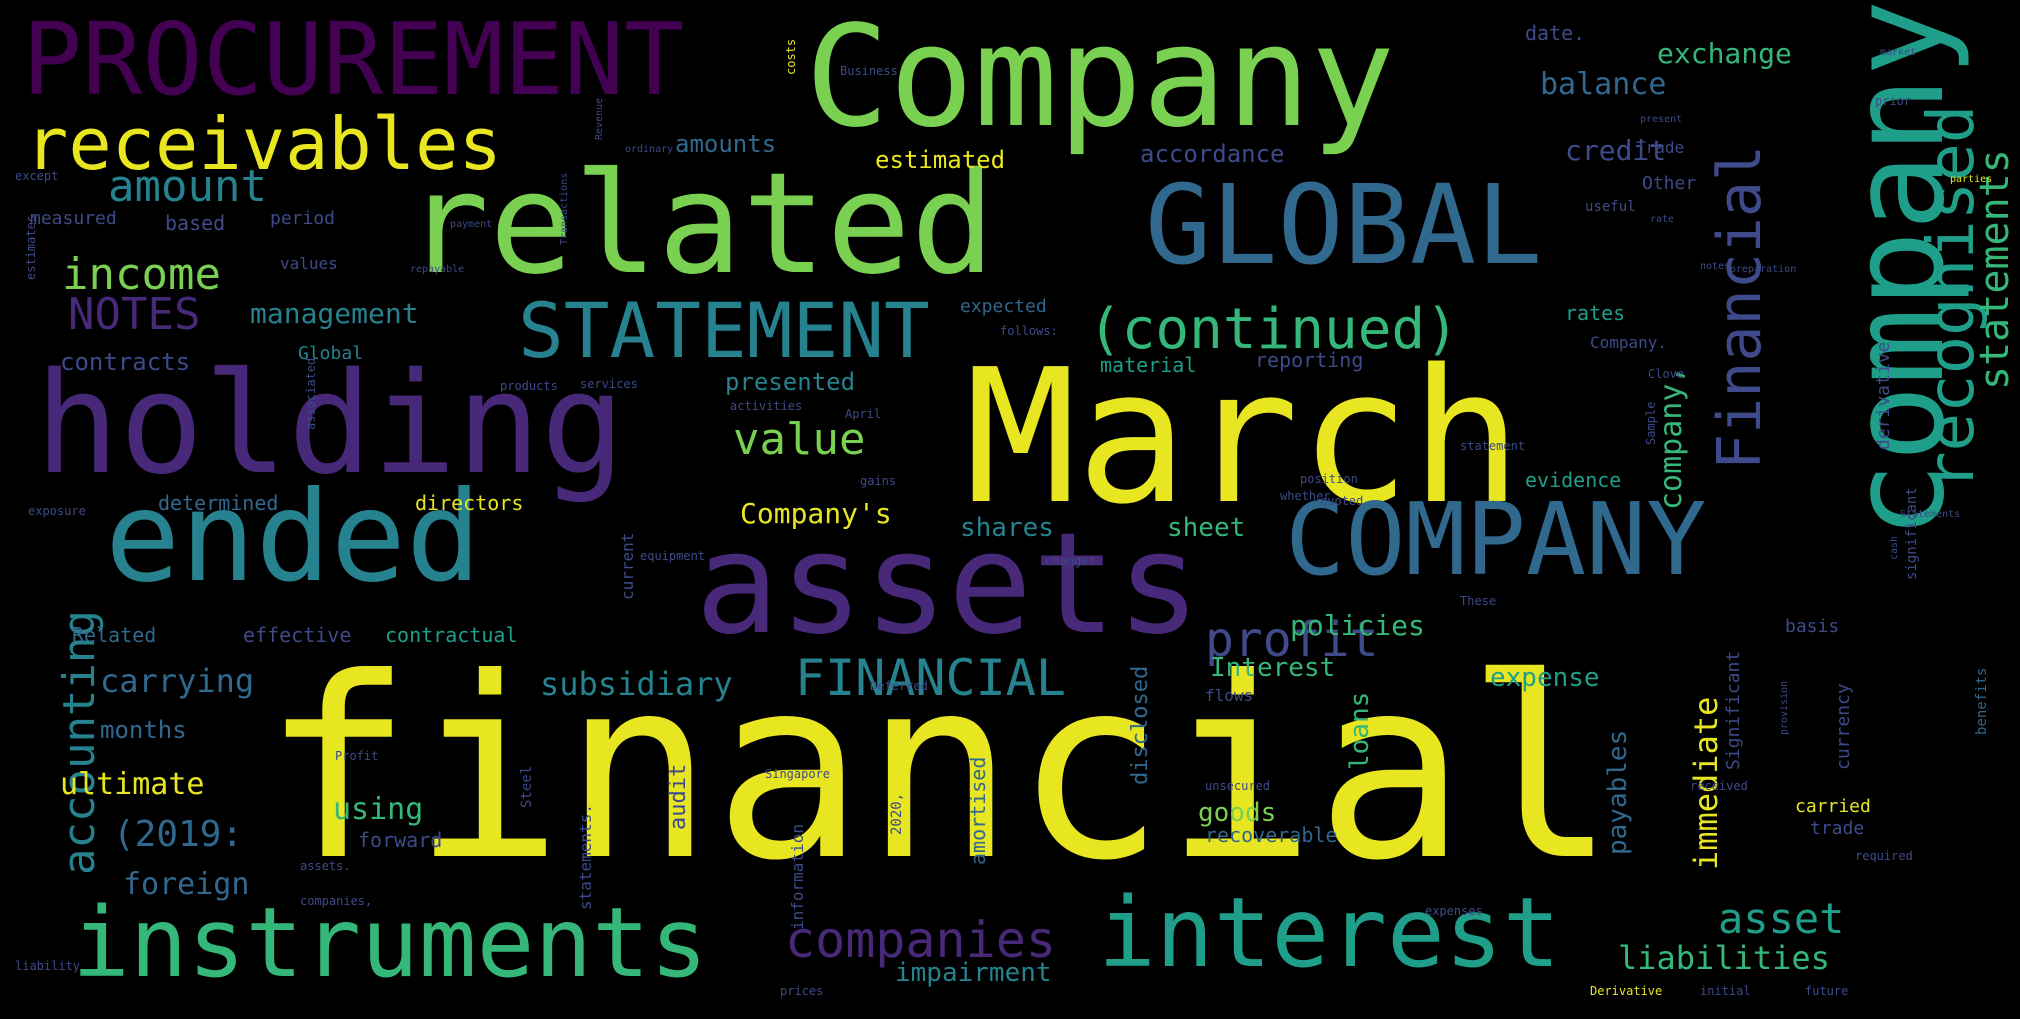  Describe the element at coordinates (177, 681) in the screenshot. I see `cloud-word: carrying` at that location.